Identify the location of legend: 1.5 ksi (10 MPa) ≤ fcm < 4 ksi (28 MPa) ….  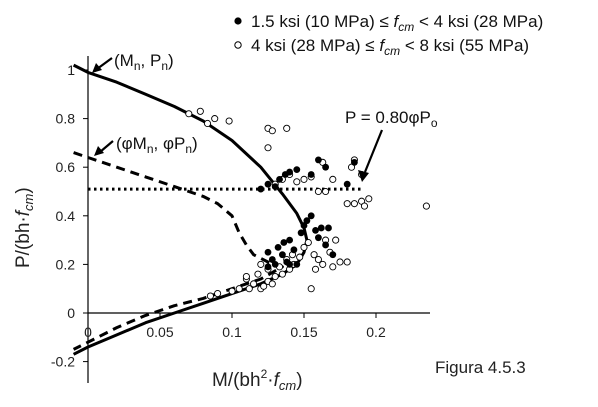
(388, 35).